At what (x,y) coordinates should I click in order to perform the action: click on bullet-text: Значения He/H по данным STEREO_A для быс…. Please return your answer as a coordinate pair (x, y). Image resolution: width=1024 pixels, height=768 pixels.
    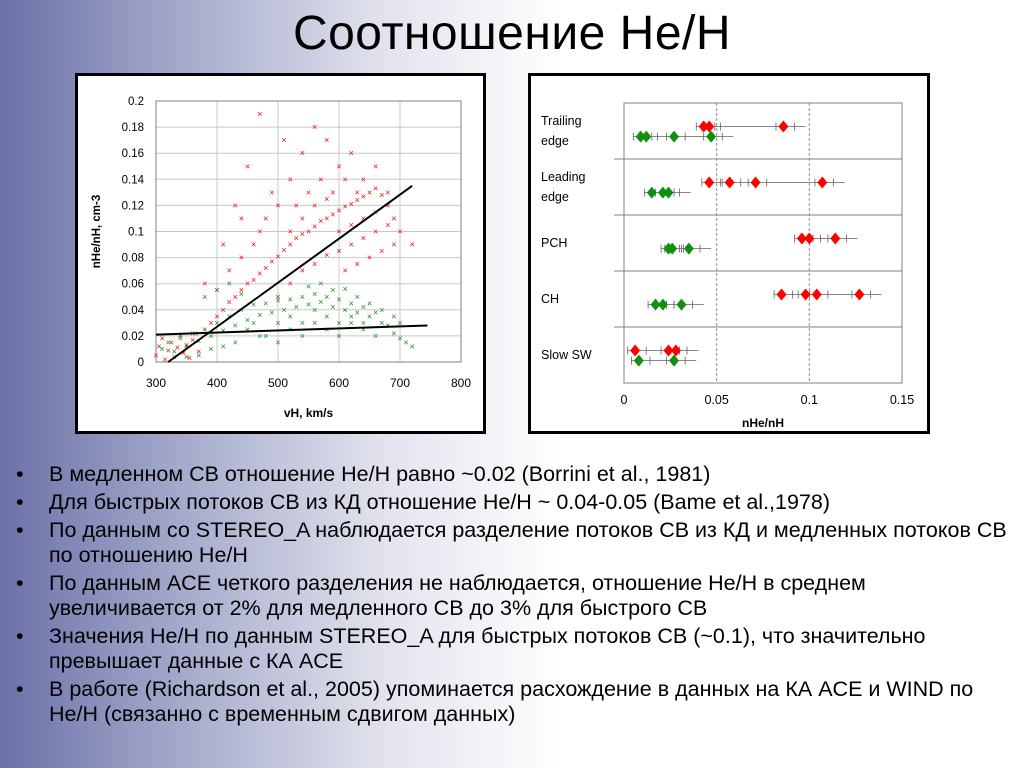
    Looking at the image, I should click on (487, 648).